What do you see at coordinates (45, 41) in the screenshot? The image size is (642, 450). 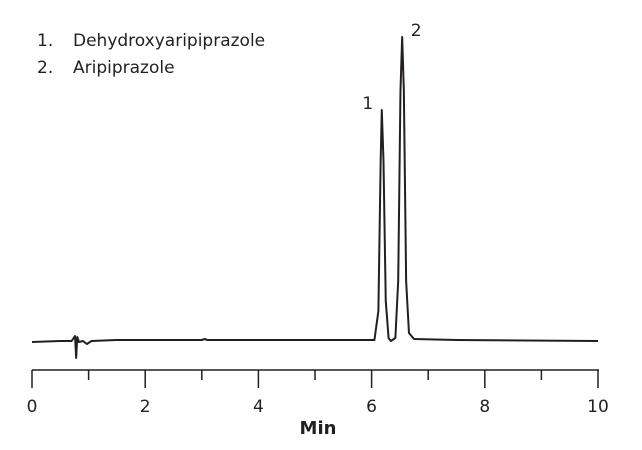 I see `legend-number: 1.` at bounding box center [45, 41].